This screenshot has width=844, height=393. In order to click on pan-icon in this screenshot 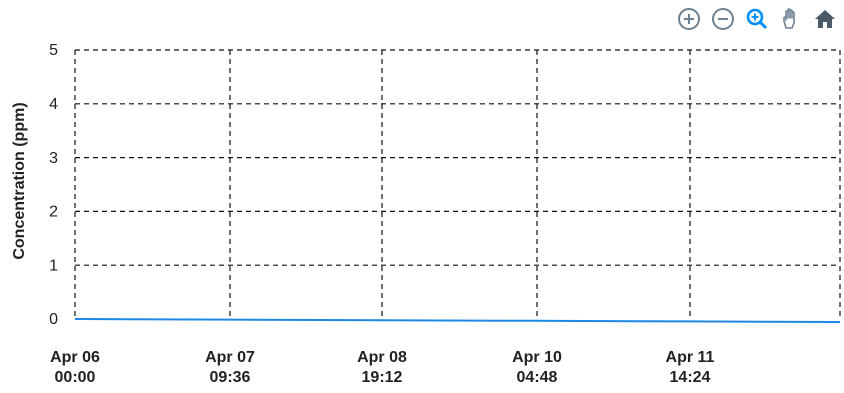, I will do `click(791, 19)`.